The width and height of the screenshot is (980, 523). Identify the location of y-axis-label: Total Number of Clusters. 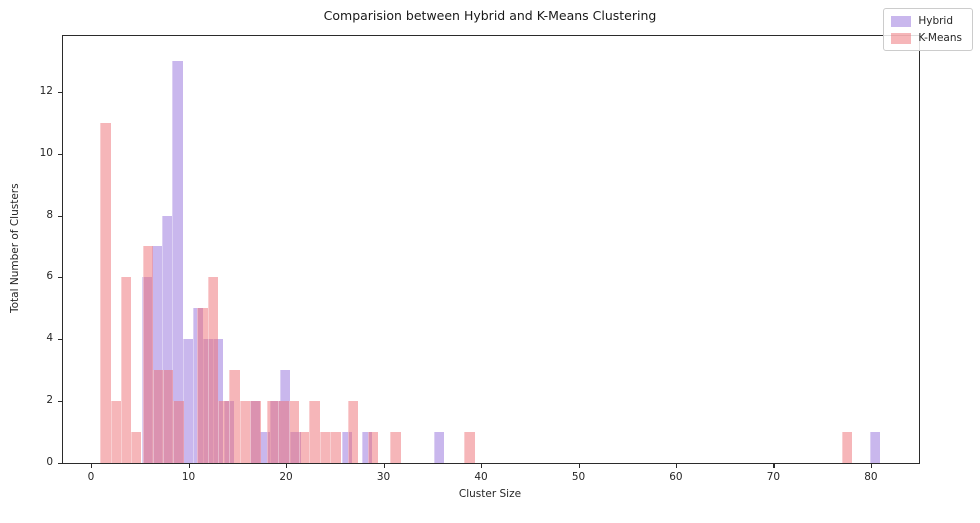
(15, 248).